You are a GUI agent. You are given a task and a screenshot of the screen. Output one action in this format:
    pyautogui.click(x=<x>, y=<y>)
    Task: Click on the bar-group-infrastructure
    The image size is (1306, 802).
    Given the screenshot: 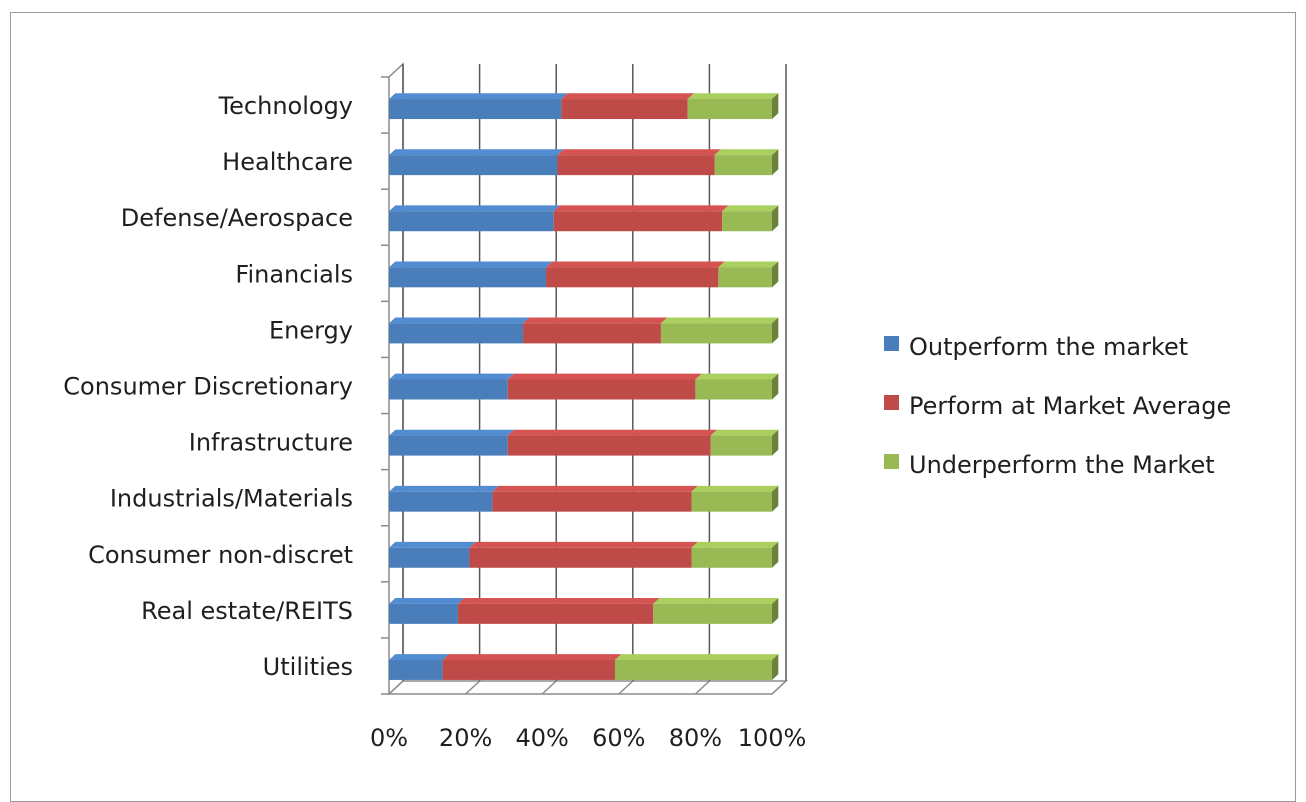 What is the action you would take?
    pyautogui.click(x=584, y=442)
    